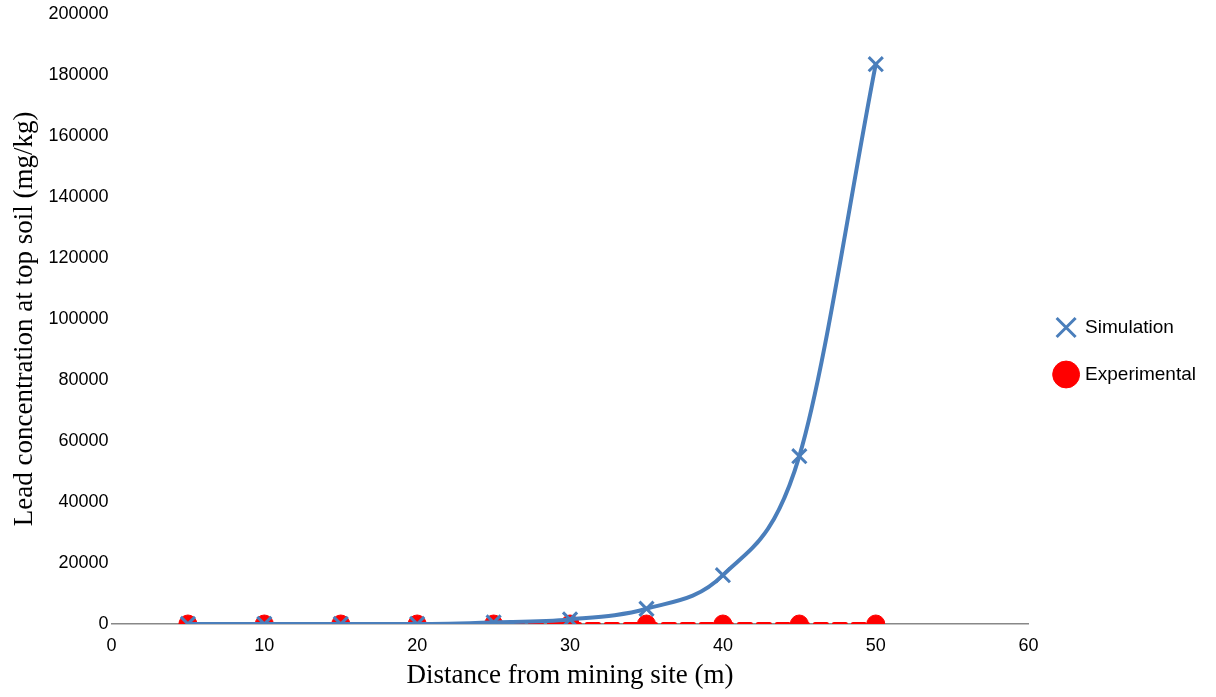 This screenshot has width=1216, height=697. What do you see at coordinates (78, 256) in the screenshot?
I see `y-tick-label: 120000` at bounding box center [78, 256].